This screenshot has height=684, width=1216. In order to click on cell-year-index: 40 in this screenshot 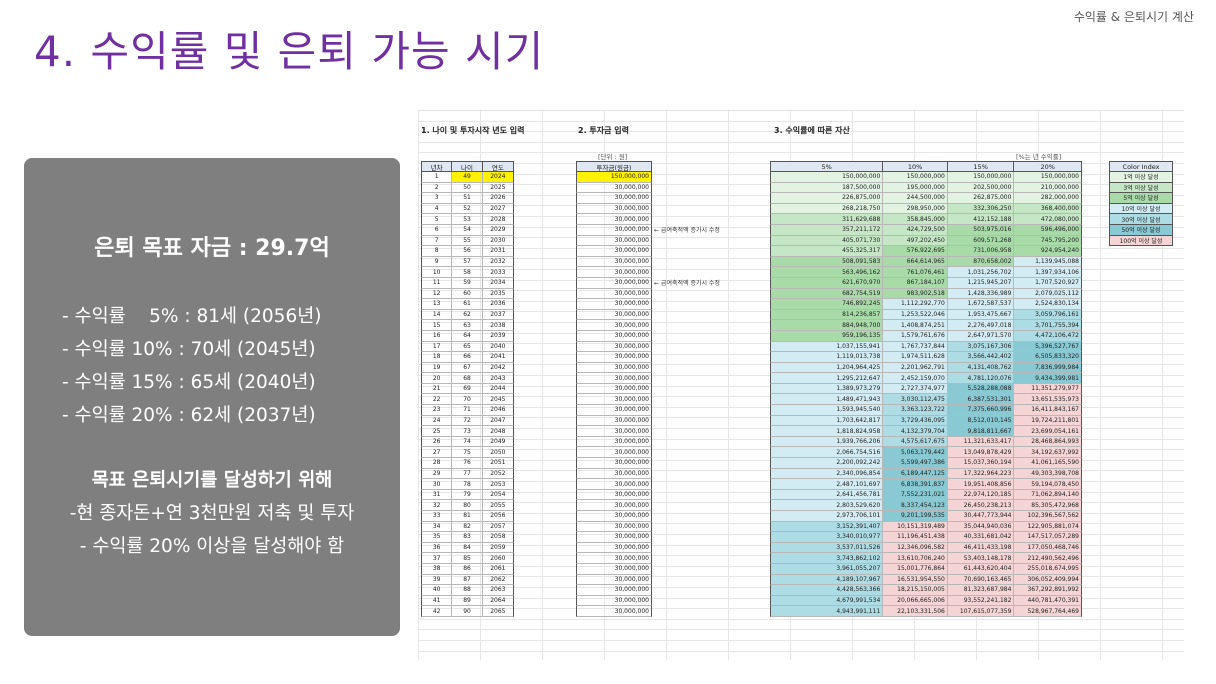, I will do `click(437, 590)`.